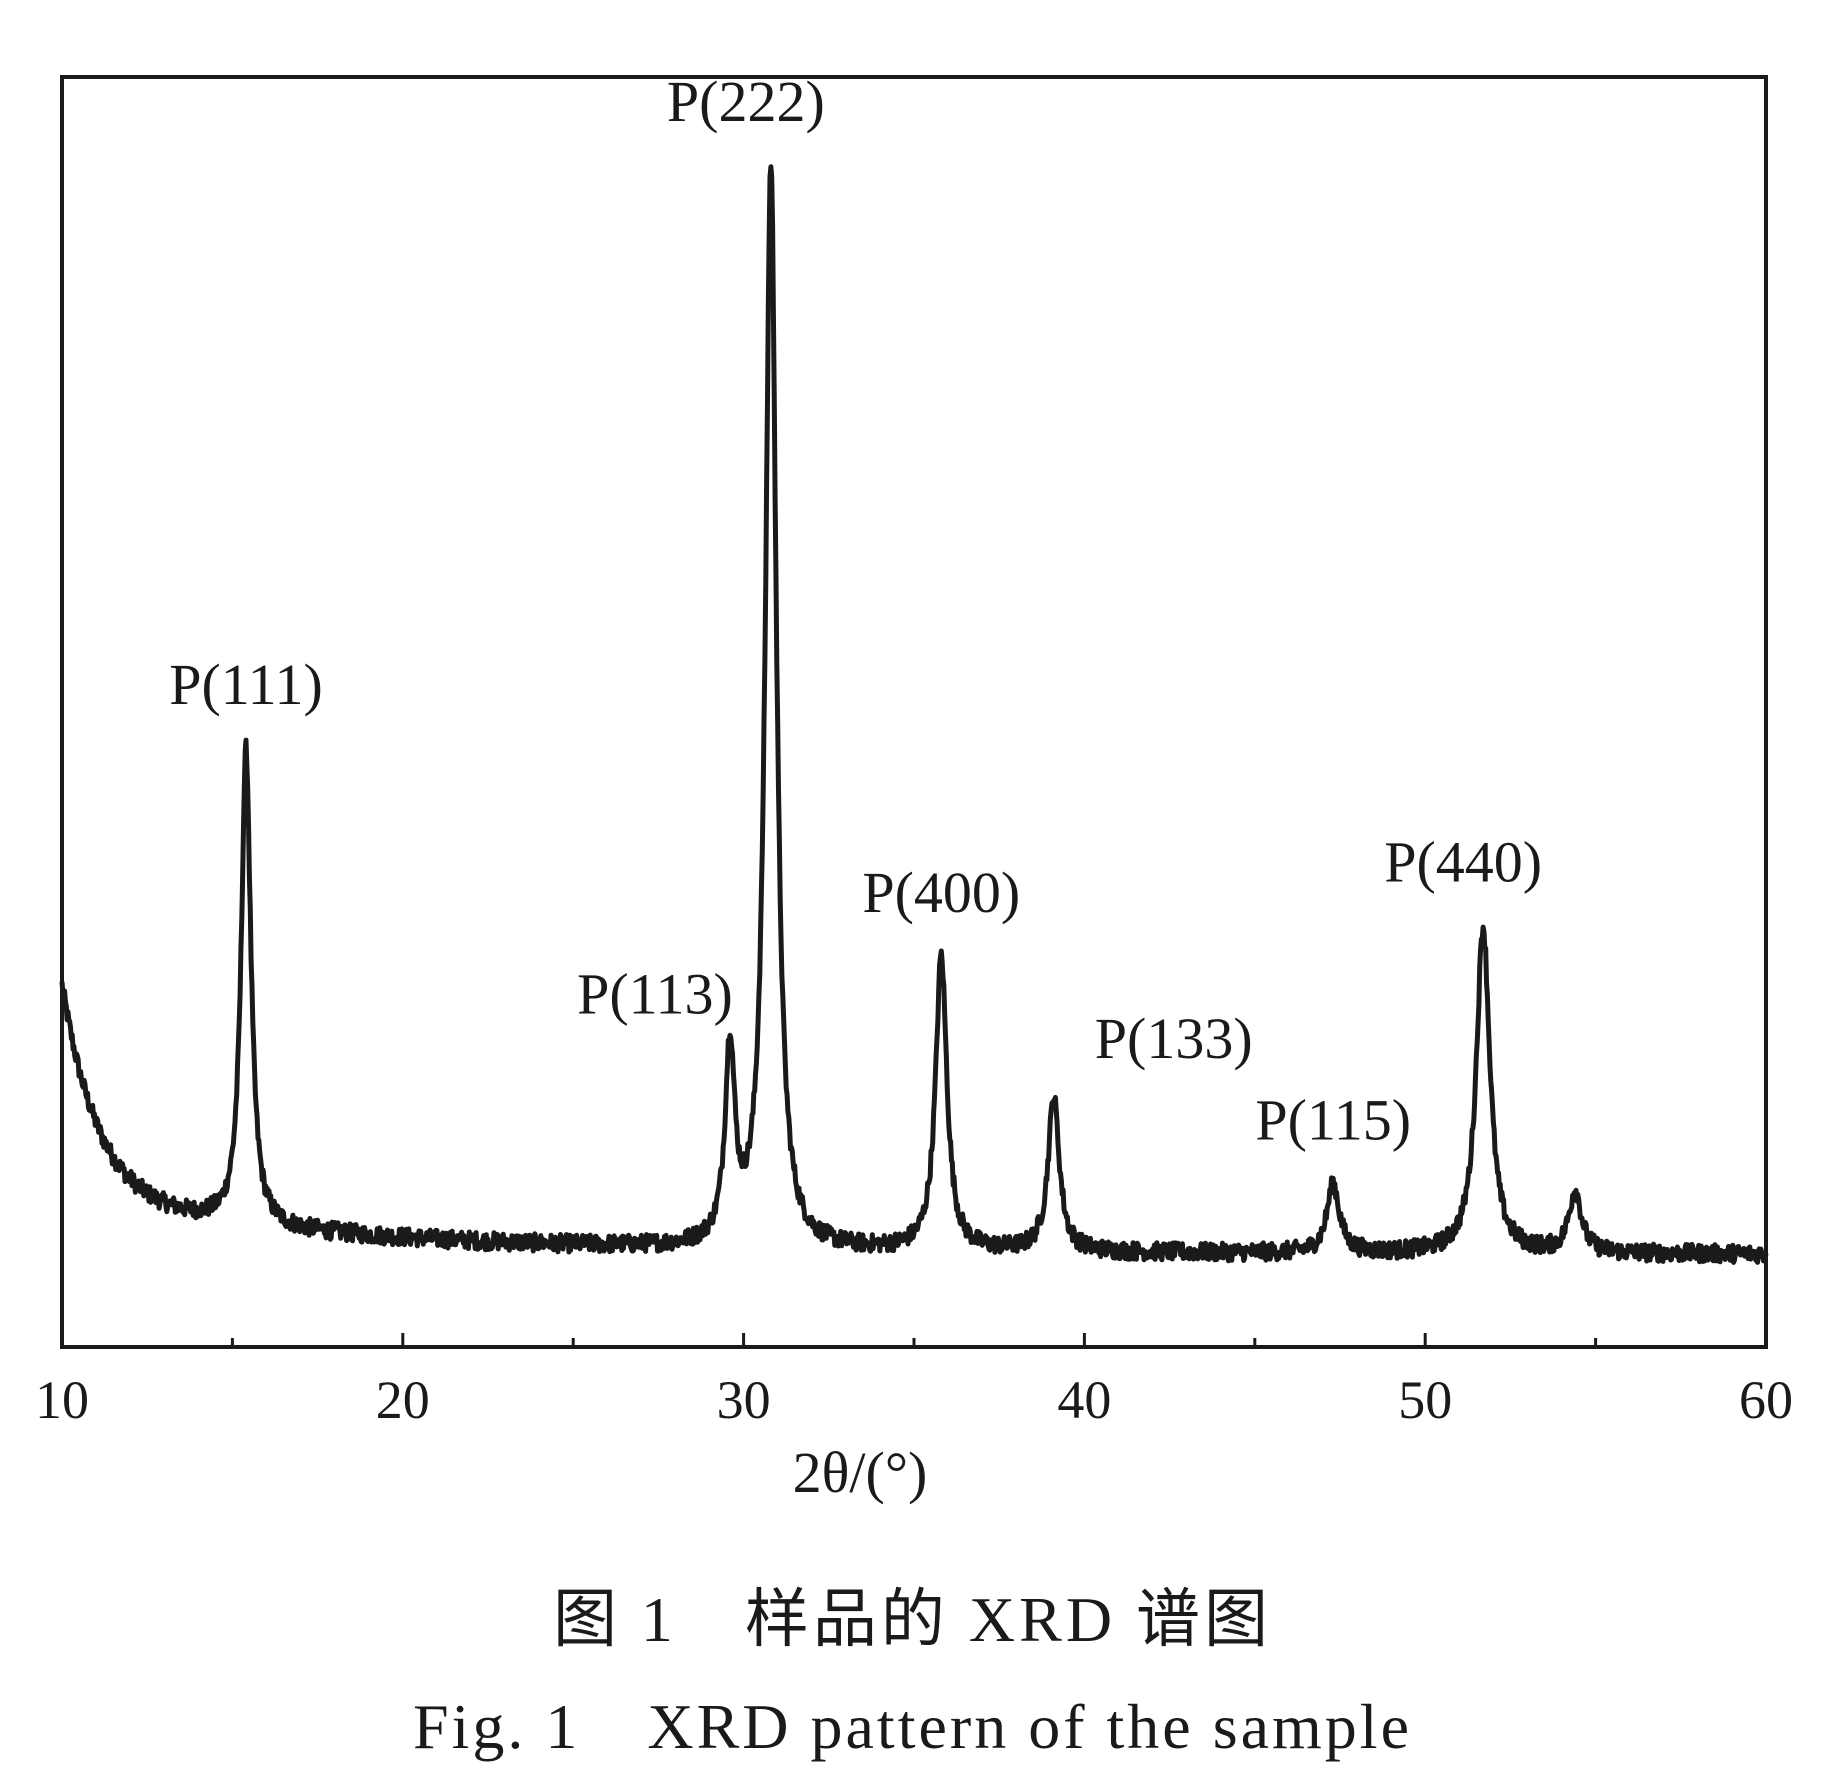 This screenshot has width=1825, height=1785. Describe the element at coordinates (1174, 1038) in the screenshot. I see `peak-label-P133: P(133)` at that location.